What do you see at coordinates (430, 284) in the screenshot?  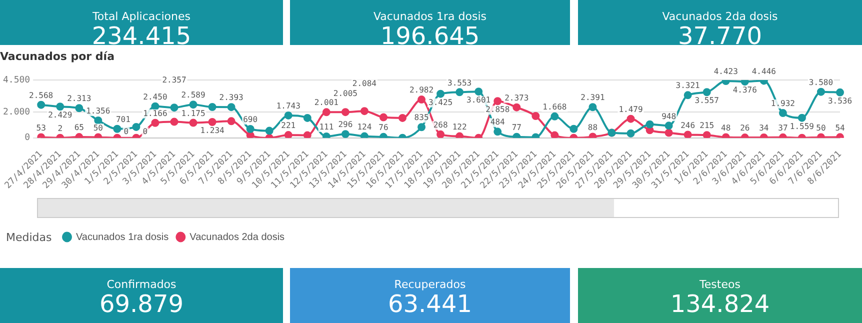 I see `text: Recuperados` at bounding box center [430, 284].